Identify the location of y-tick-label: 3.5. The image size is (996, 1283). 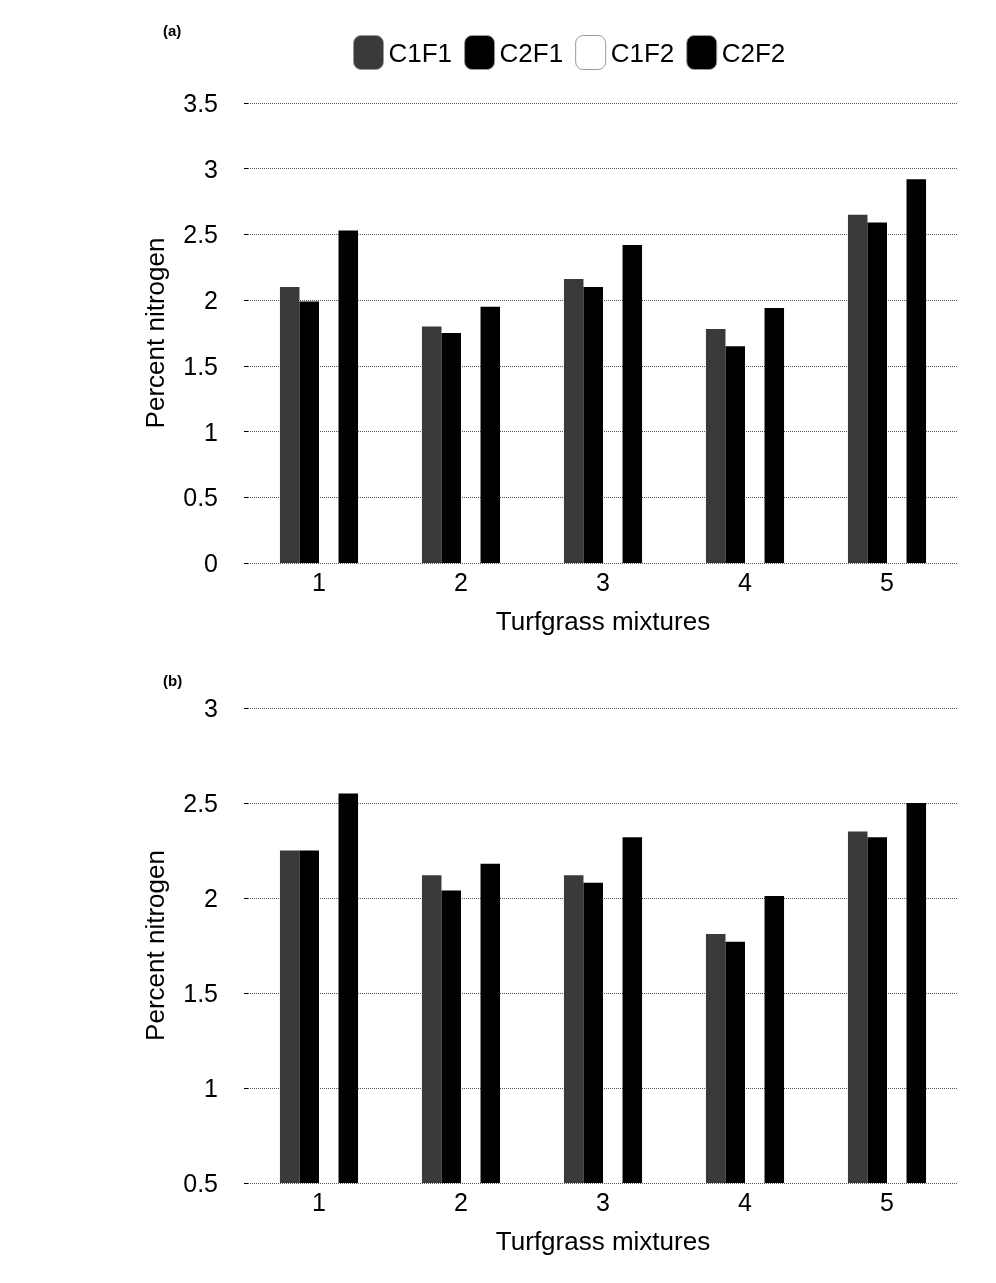
(200, 103).